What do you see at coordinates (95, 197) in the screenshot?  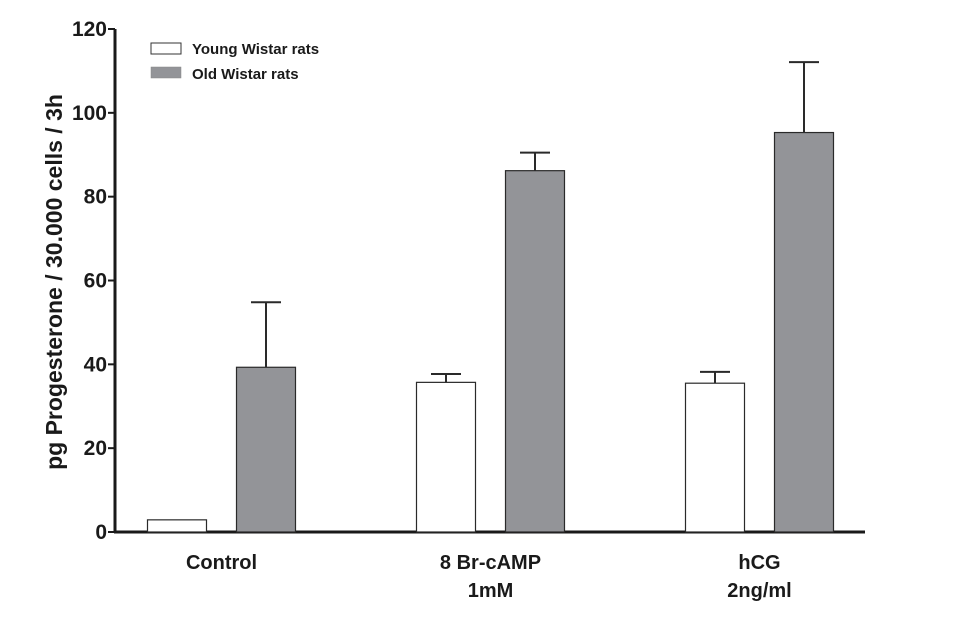 I see `y-tick-label: 80` at bounding box center [95, 197].